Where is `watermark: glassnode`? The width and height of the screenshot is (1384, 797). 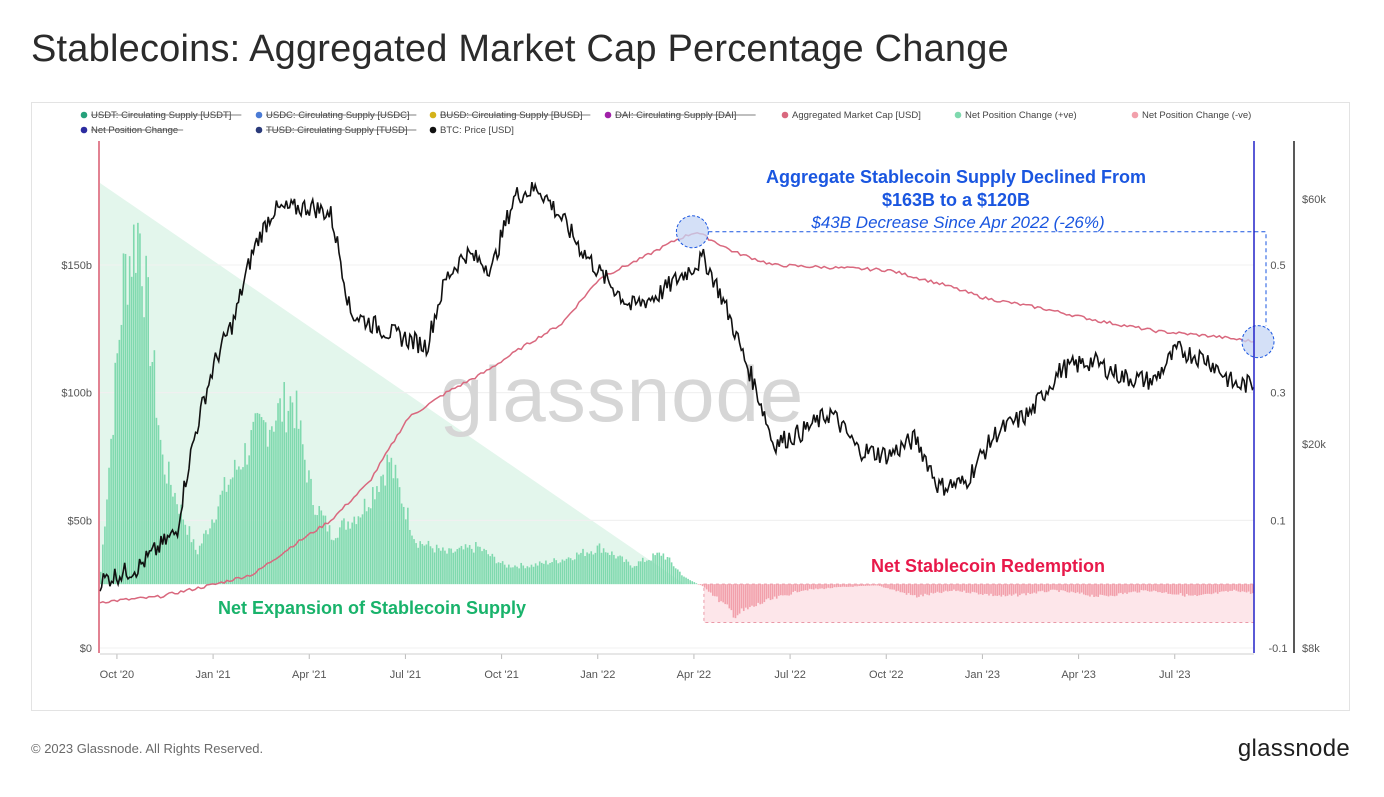
watermark: glassnode is located at coordinates (622, 394).